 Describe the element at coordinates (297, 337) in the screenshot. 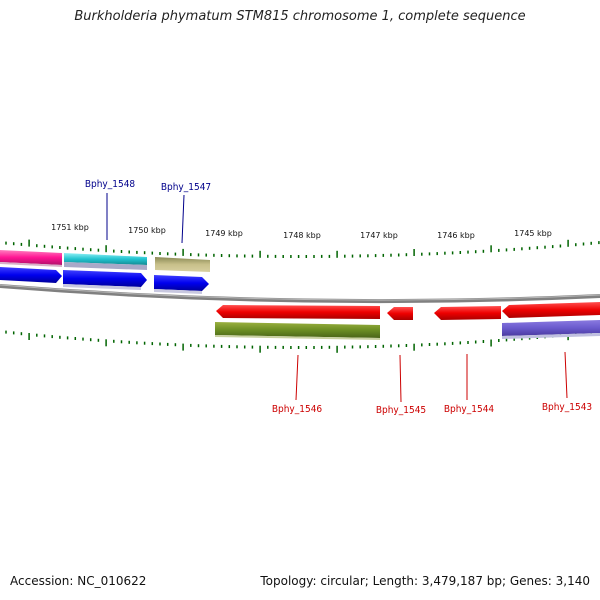

I see `gene-bphy-1546-shadow` at that location.